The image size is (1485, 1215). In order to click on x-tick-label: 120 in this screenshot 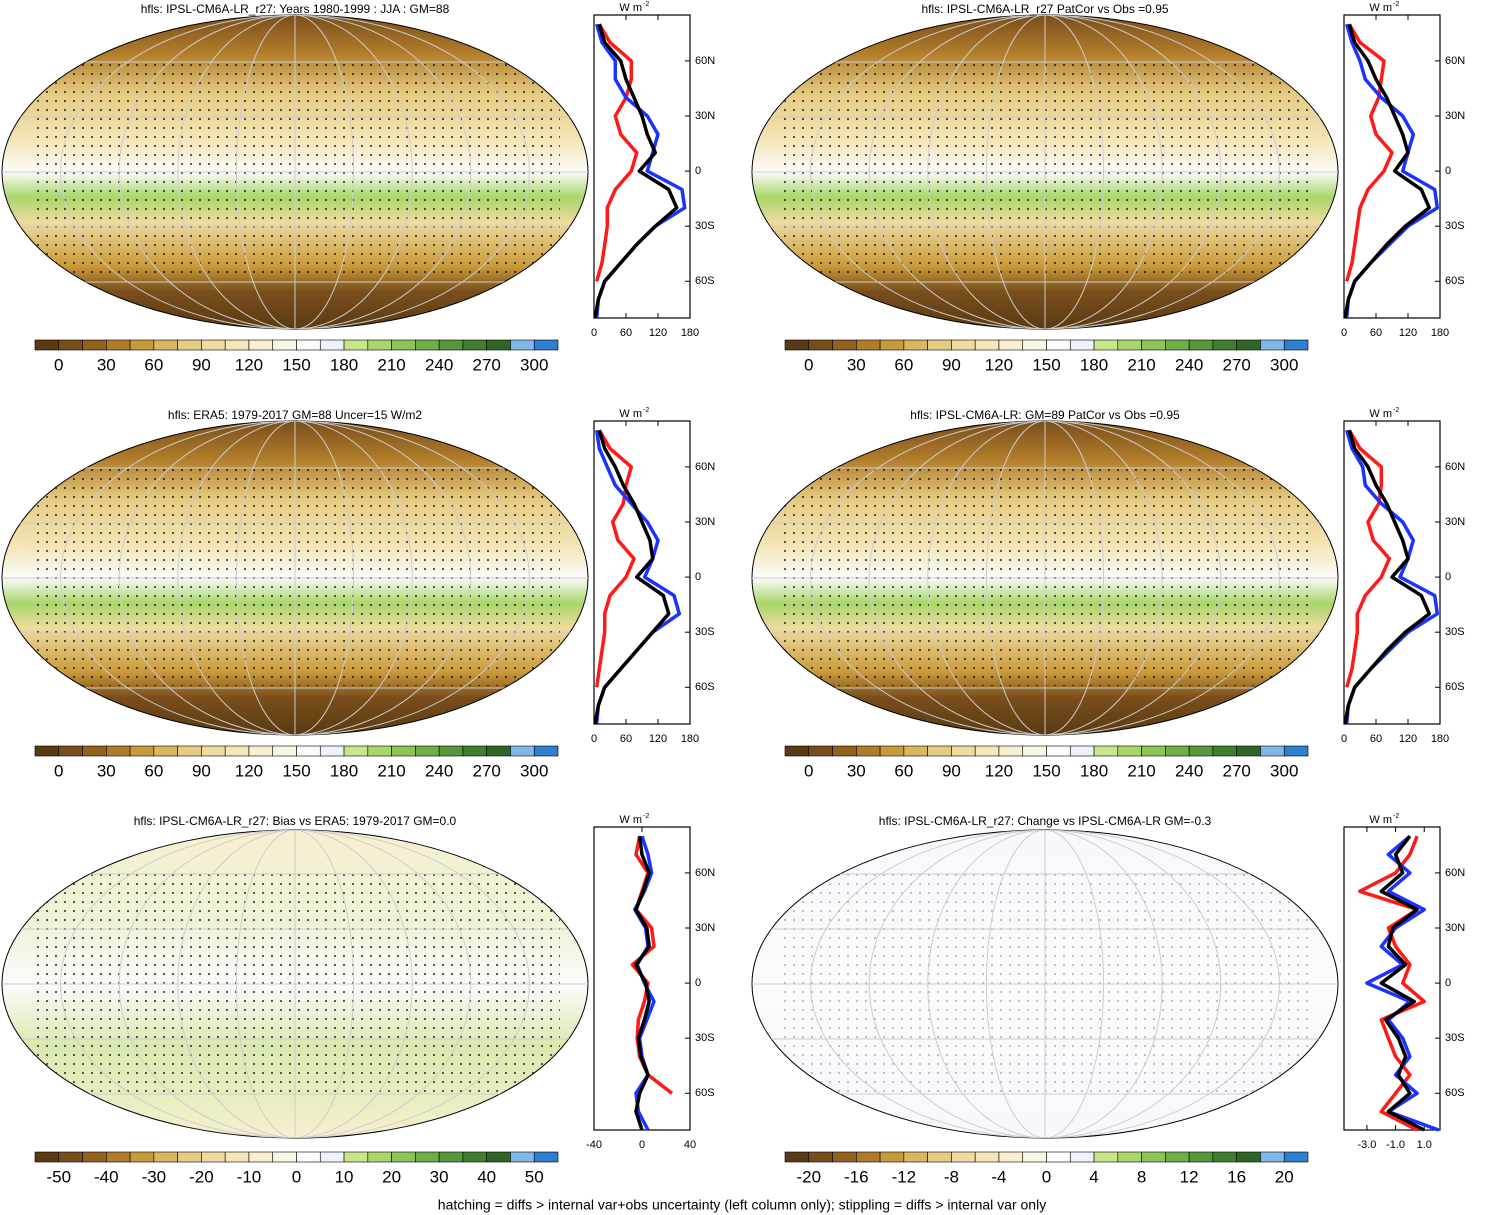, I will do `click(1408, 333)`.